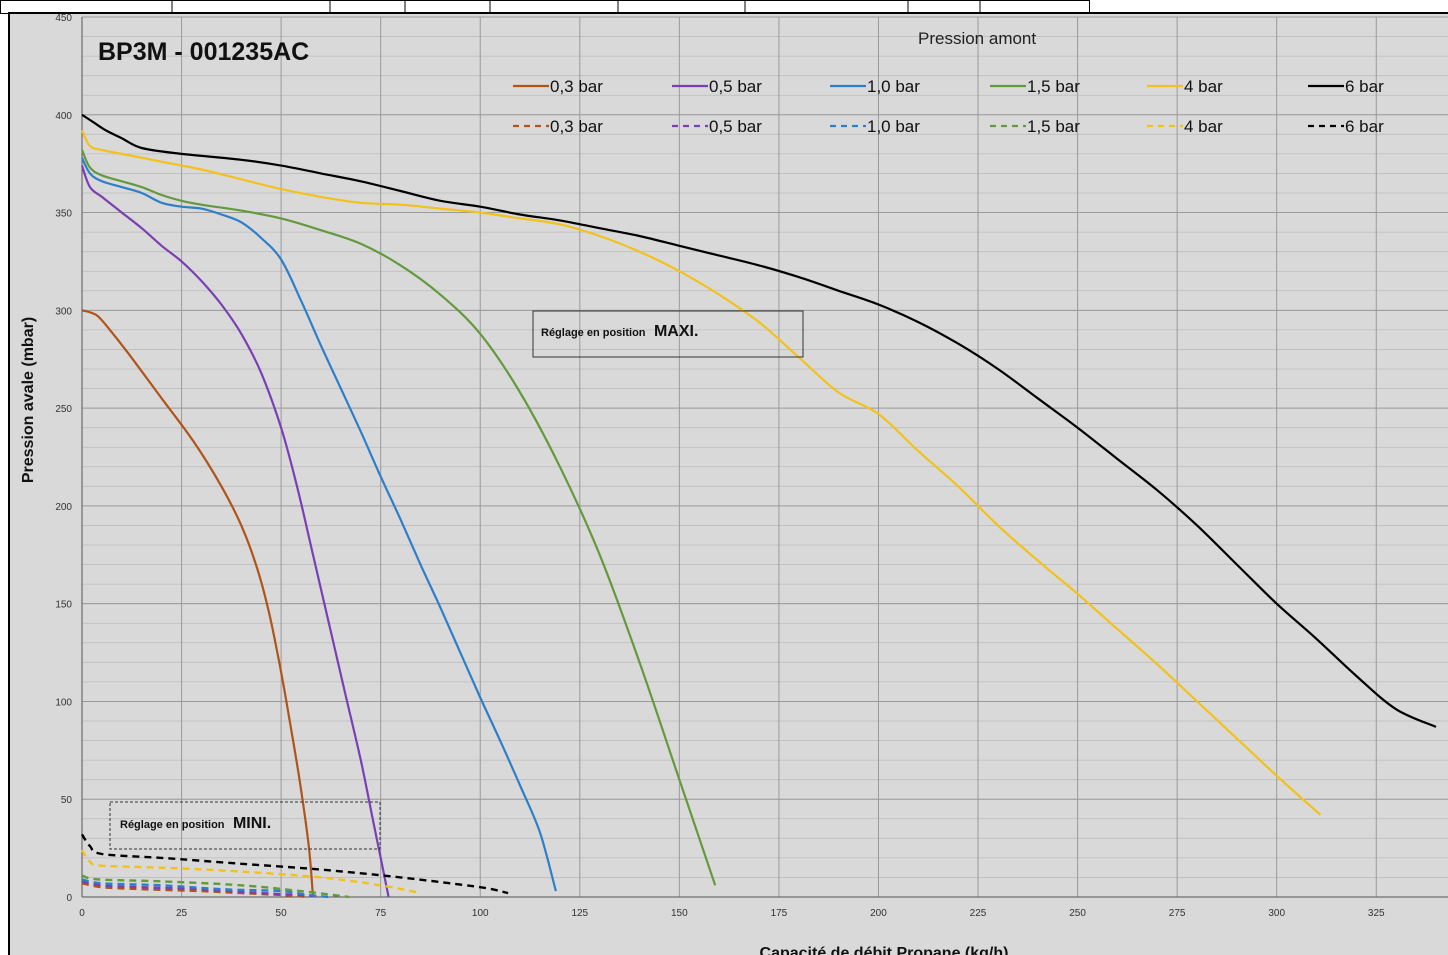  What do you see at coordinates (63, 214) in the screenshot?
I see `y-tick-label: 350` at bounding box center [63, 214].